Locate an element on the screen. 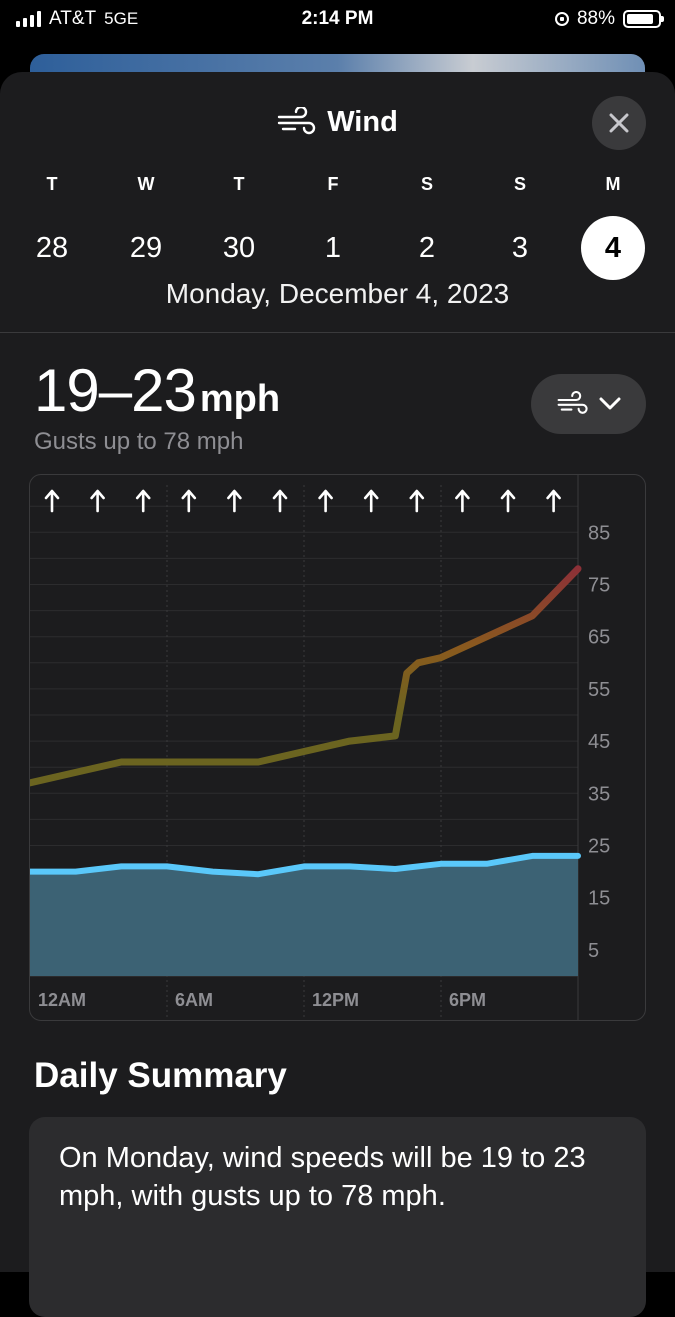  y-tick-label: 35 is located at coordinates (599, 794).